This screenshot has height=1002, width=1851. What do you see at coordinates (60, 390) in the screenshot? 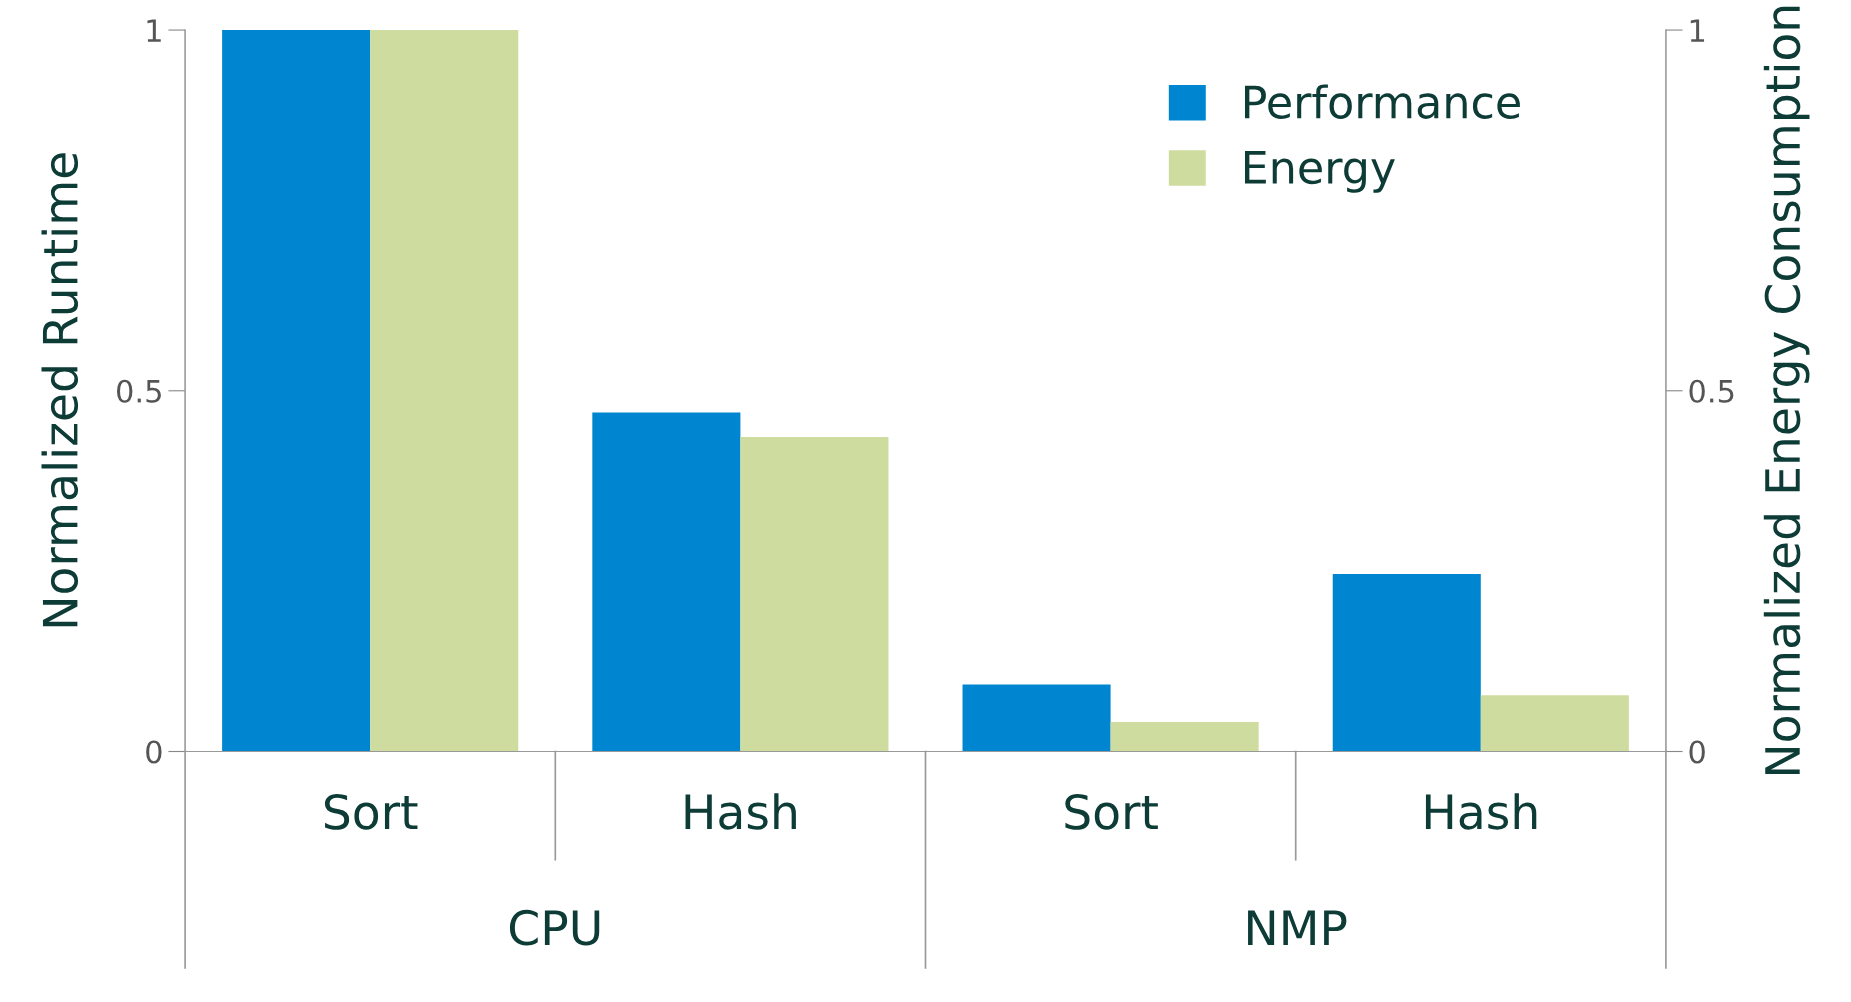
I see `y-axis-title: Normalized Runtime` at bounding box center [60, 390].